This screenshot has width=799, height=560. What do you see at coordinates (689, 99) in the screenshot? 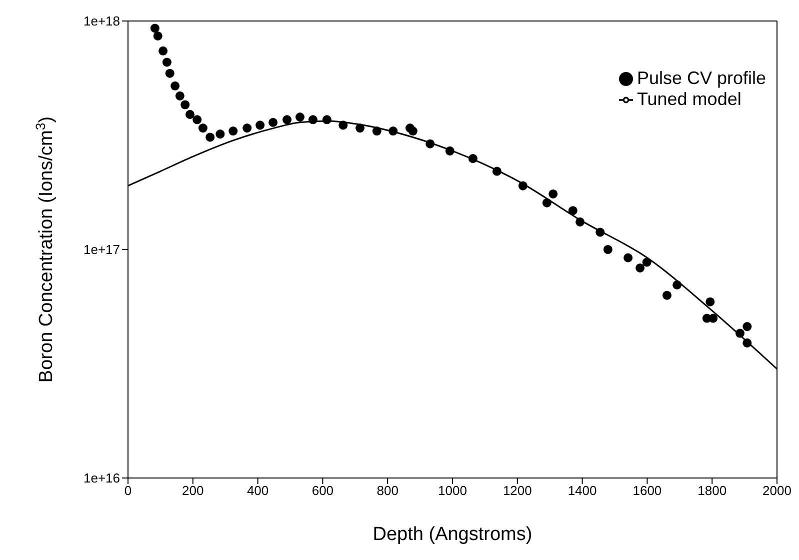
I see `legend-label: Tuned model` at bounding box center [689, 99].